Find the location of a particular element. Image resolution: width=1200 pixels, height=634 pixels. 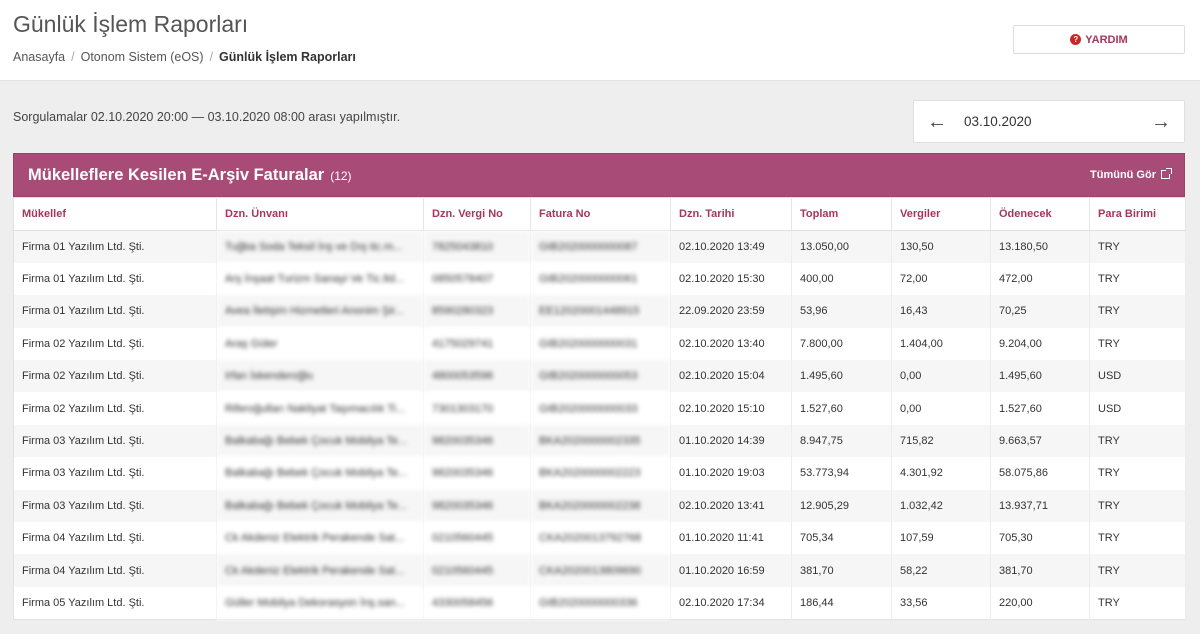

cell-fatura-no: BKA2020000002223 is located at coordinates (600, 473).